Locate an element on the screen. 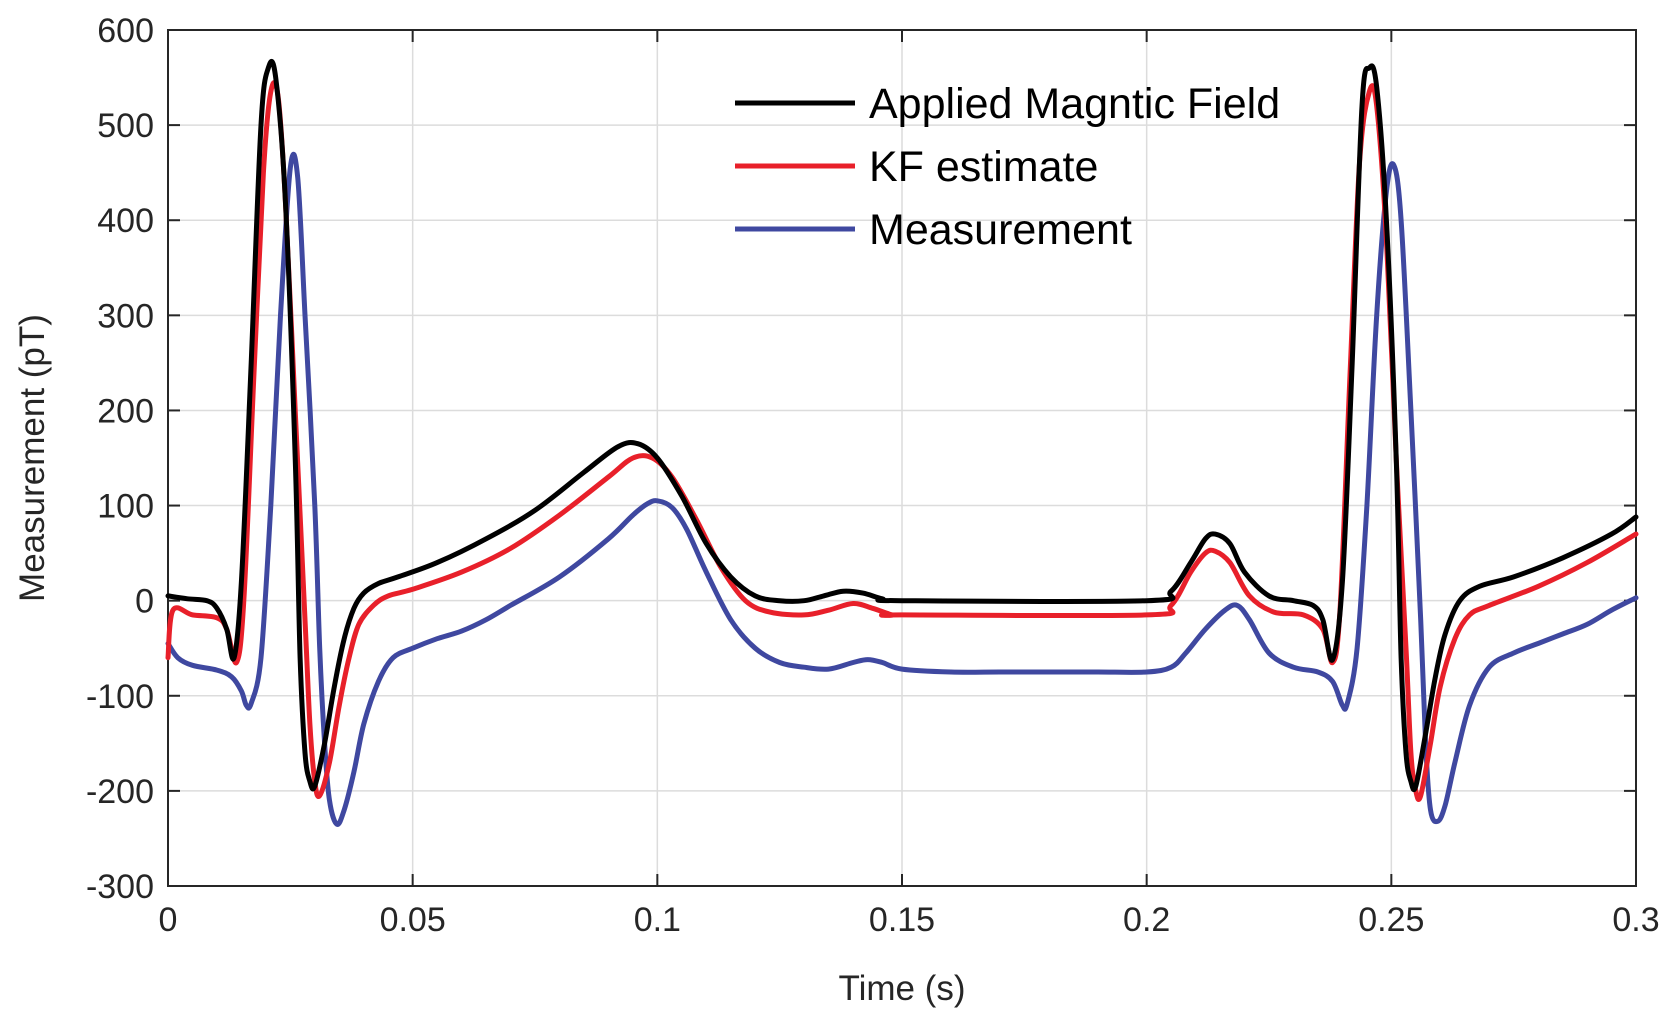 The image size is (1674, 1011). y-tick-label: 100 is located at coordinates (125, 507).